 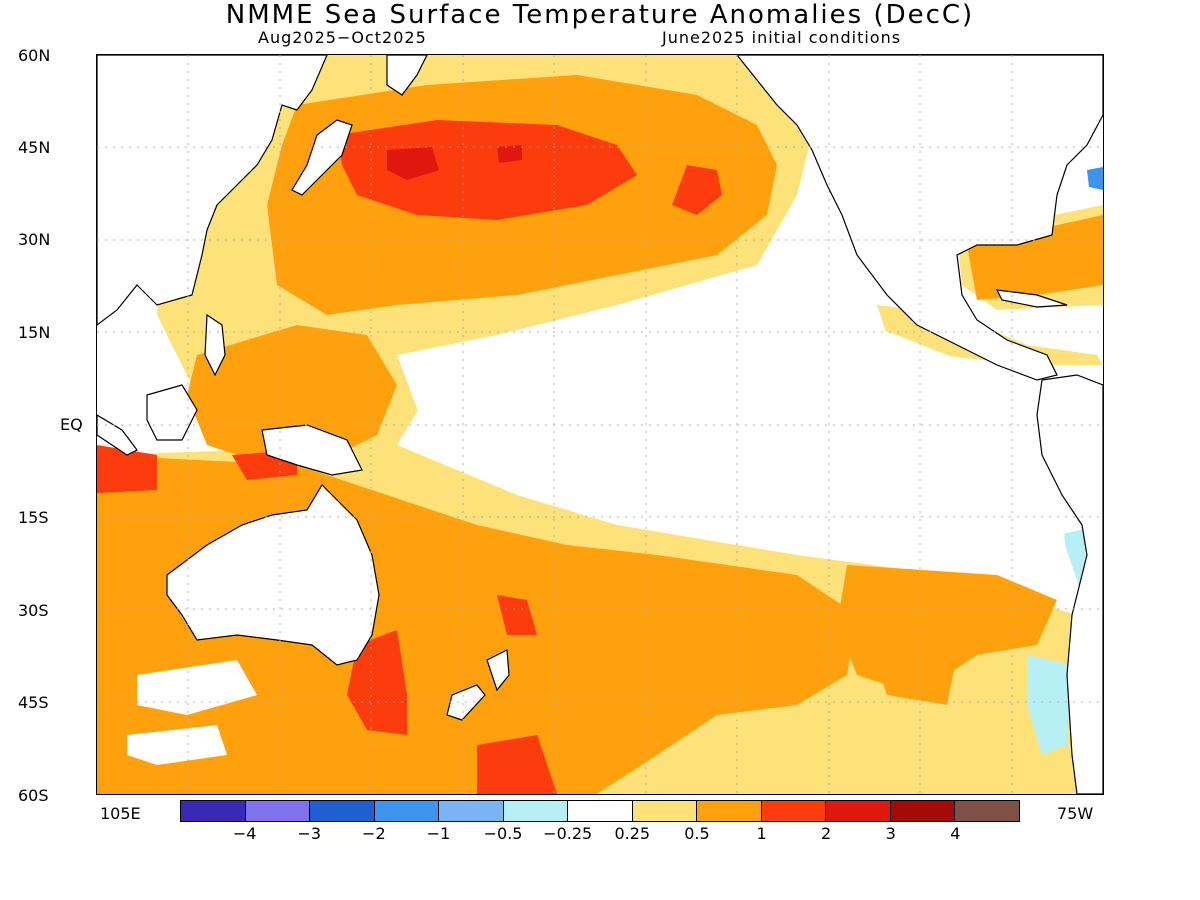 What do you see at coordinates (568, 833) in the screenshot?
I see `legend-label: −0.25` at bounding box center [568, 833].